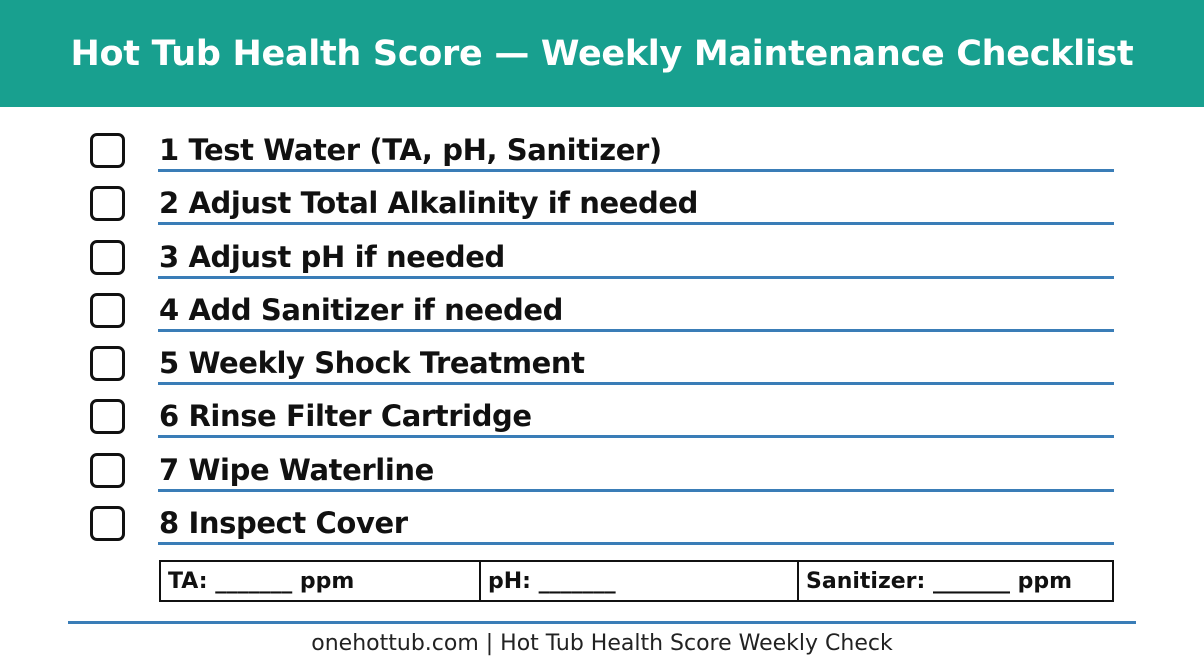 This screenshot has width=1204, height=672. Describe the element at coordinates (361, 310) in the screenshot. I see `checklist-item-label: 4 Add Sanitizer if needed` at that location.